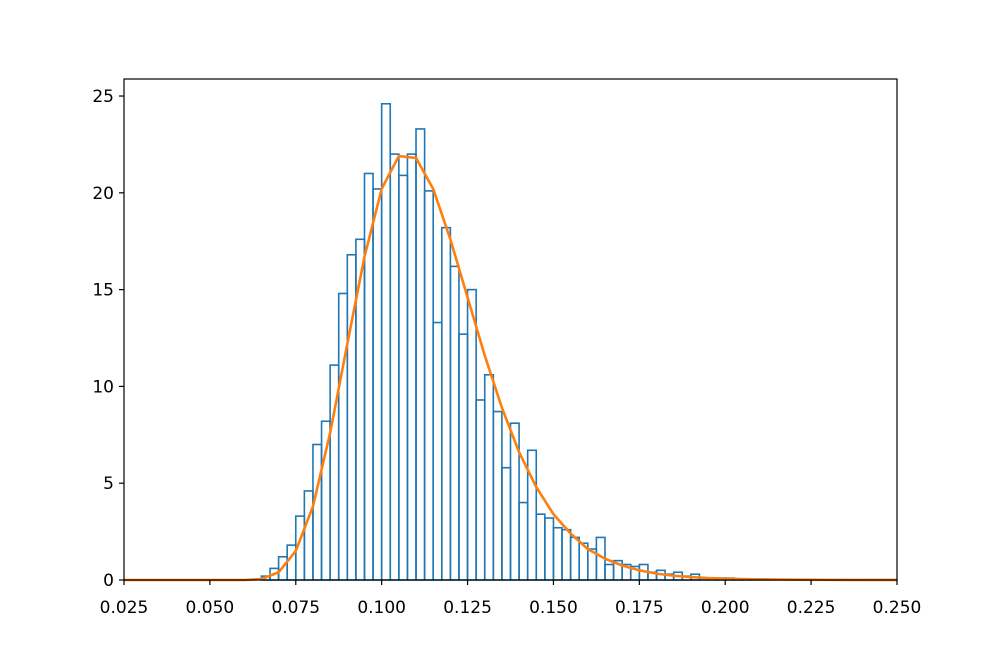 The width and height of the screenshot is (997, 668). Describe the element at coordinates (108, 581) in the screenshot. I see `y-tick-label: 0` at that location.